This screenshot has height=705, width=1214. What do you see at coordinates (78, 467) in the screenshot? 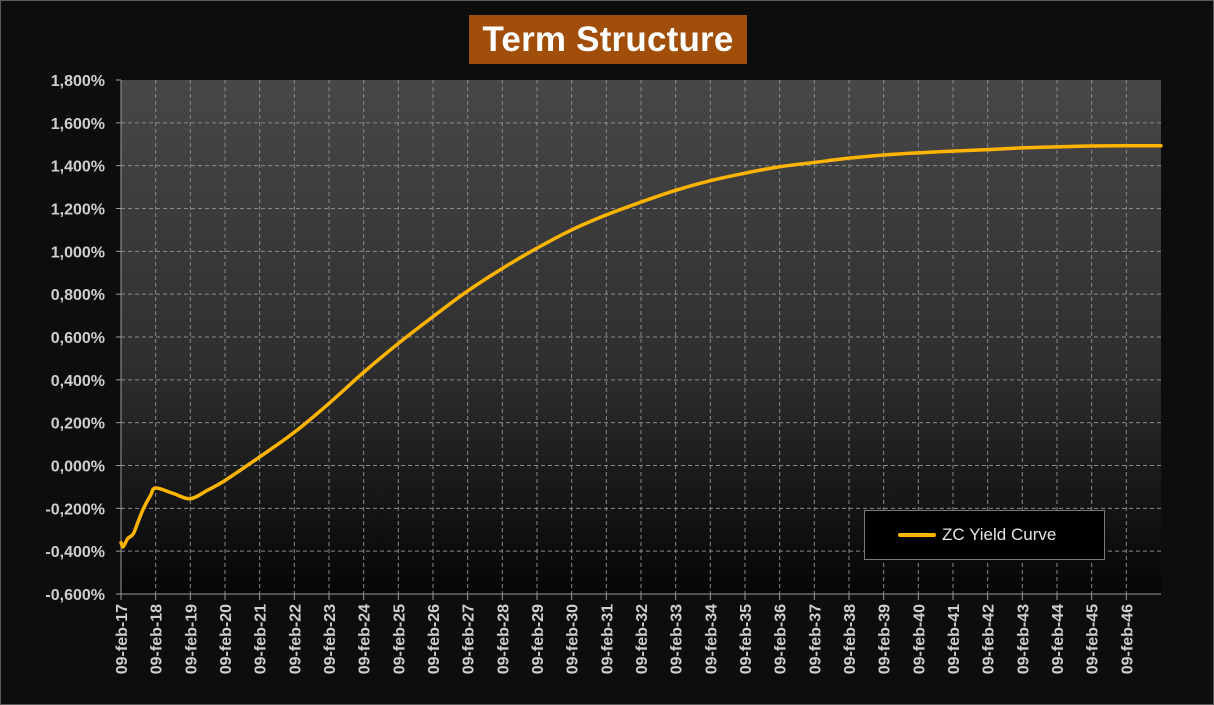
I see `y-tick-label: 0,000%` at bounding box center [78, 467].